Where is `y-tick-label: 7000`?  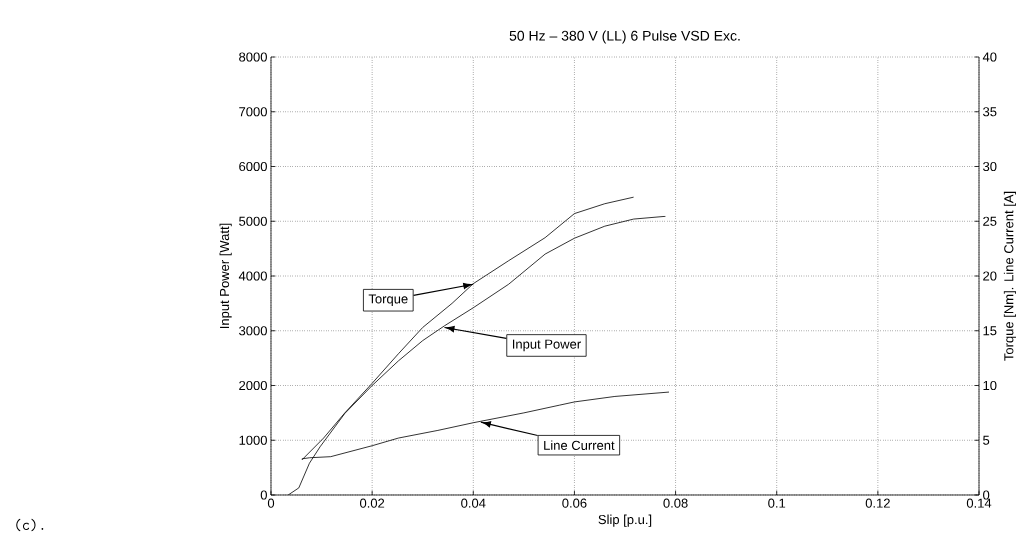 y-tick-label: 7000 is located at coordinates (253, 112).